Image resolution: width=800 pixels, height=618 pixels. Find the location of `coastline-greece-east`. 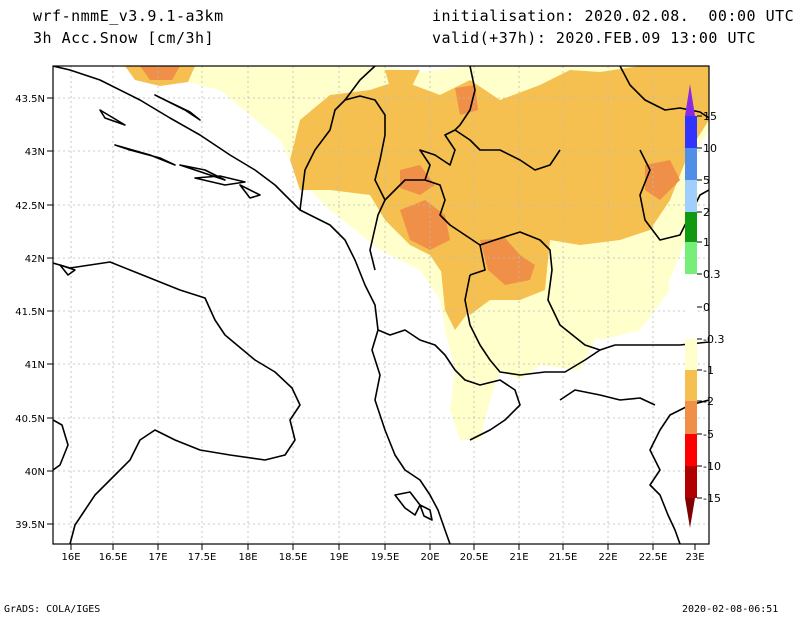

coastline-greece-east is located at coordinates (679, 471).